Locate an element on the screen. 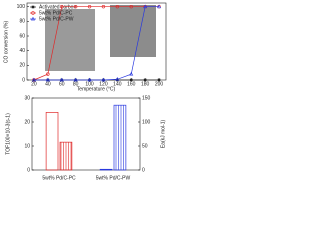 This screenshot has width=320, height=240. y2-tick-label: 100 is located at coordinates (146, 122).